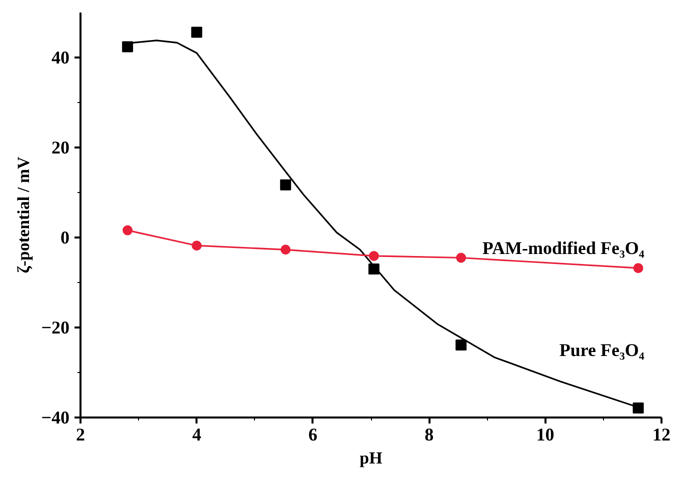 The height and width of the screenshot is (477, 677). I want to click on x-tick-label: 2, so click(80, 434).